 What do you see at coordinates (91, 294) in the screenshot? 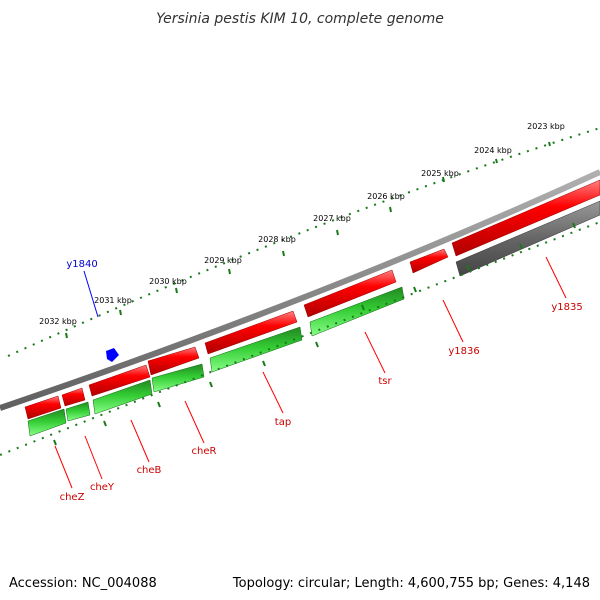
I see `marker-leader` at bounding box center [91, 294].